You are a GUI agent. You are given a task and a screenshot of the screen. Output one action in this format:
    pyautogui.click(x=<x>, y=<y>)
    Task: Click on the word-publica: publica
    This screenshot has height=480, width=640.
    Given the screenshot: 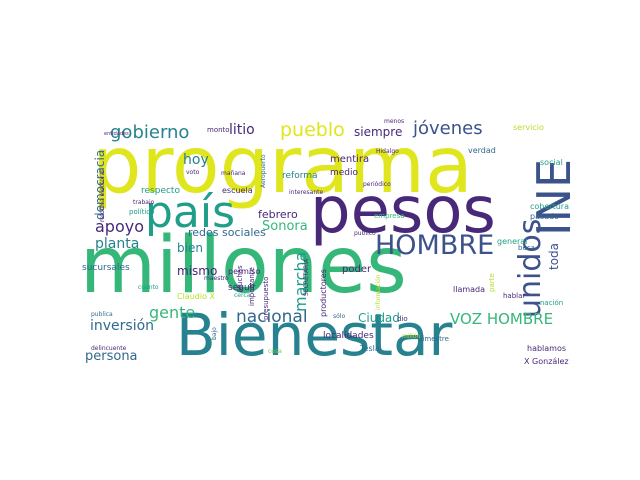 What is the action you would take?
    pyautogui.click(x=102, y=314)
    